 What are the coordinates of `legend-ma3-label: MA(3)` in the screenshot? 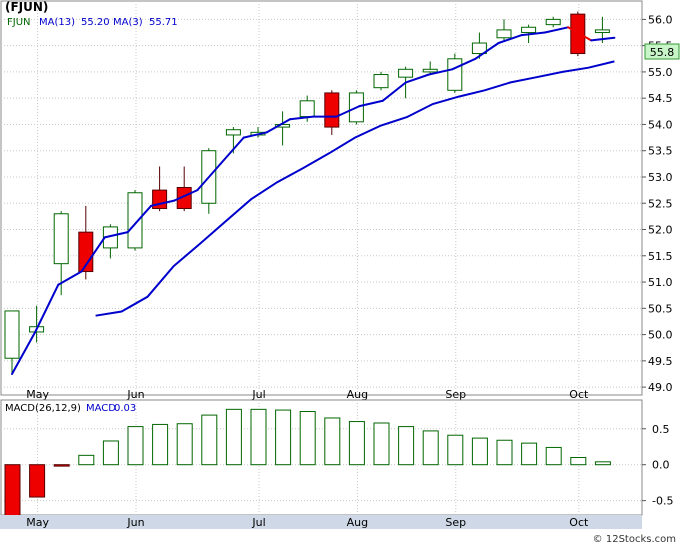 It's located at (128, 22).